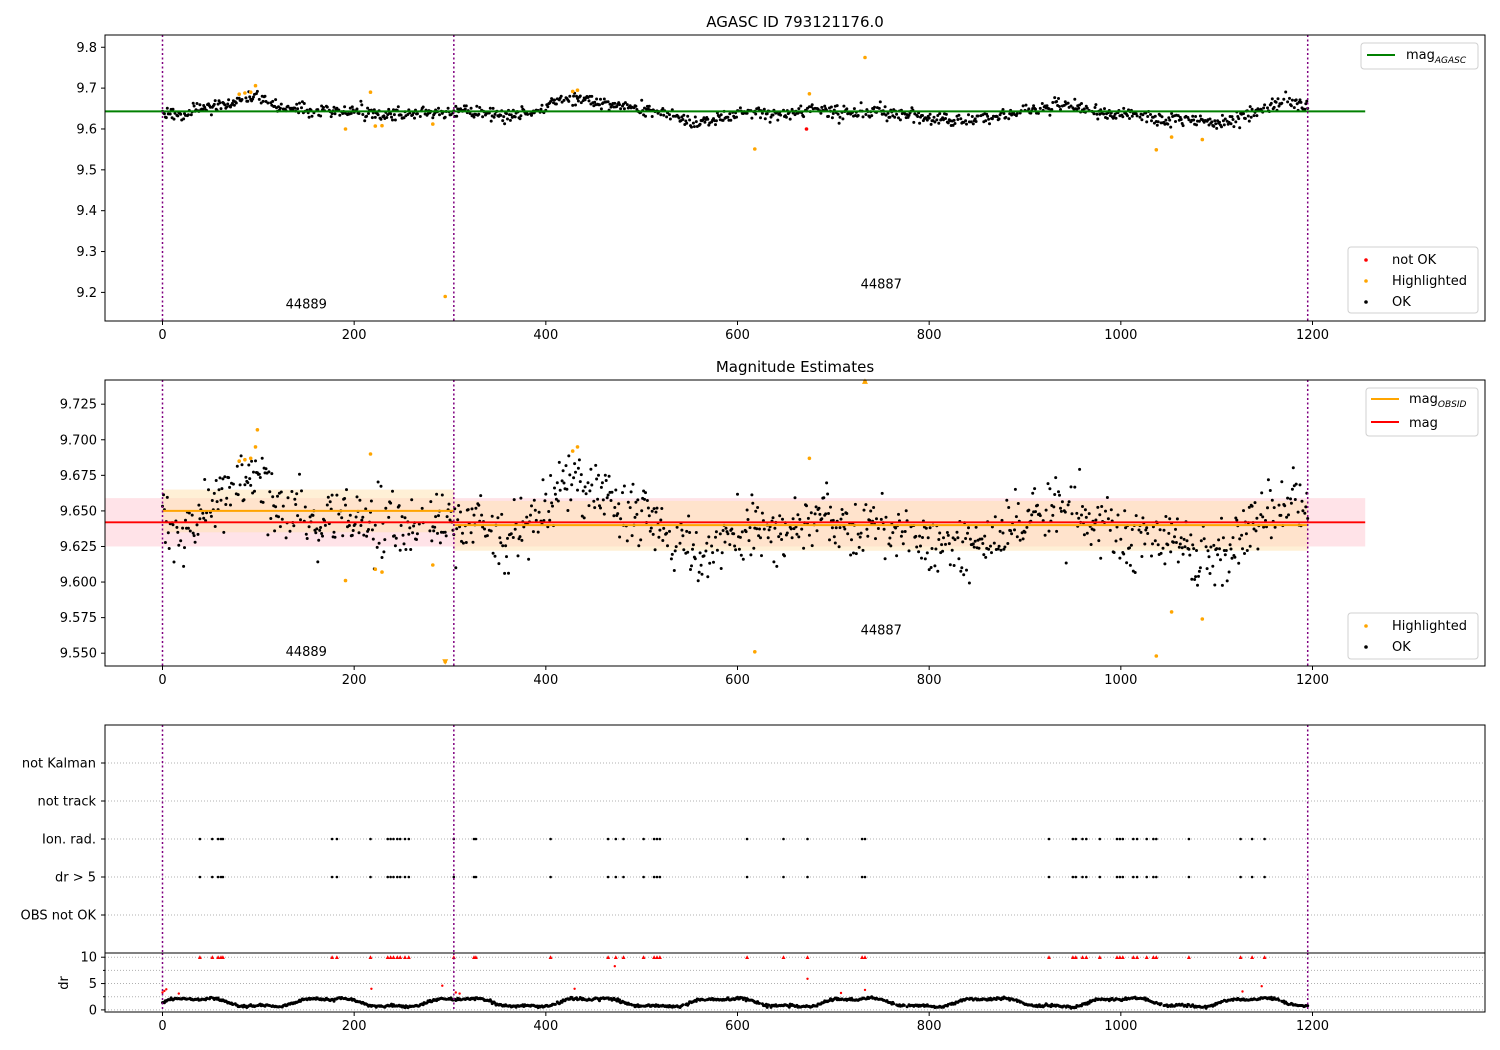 The width and height of the screenshot is (1500, 1050). Describe the element at coordinates (732, 858) in the screenshot. I see `panel3-points` at that location.